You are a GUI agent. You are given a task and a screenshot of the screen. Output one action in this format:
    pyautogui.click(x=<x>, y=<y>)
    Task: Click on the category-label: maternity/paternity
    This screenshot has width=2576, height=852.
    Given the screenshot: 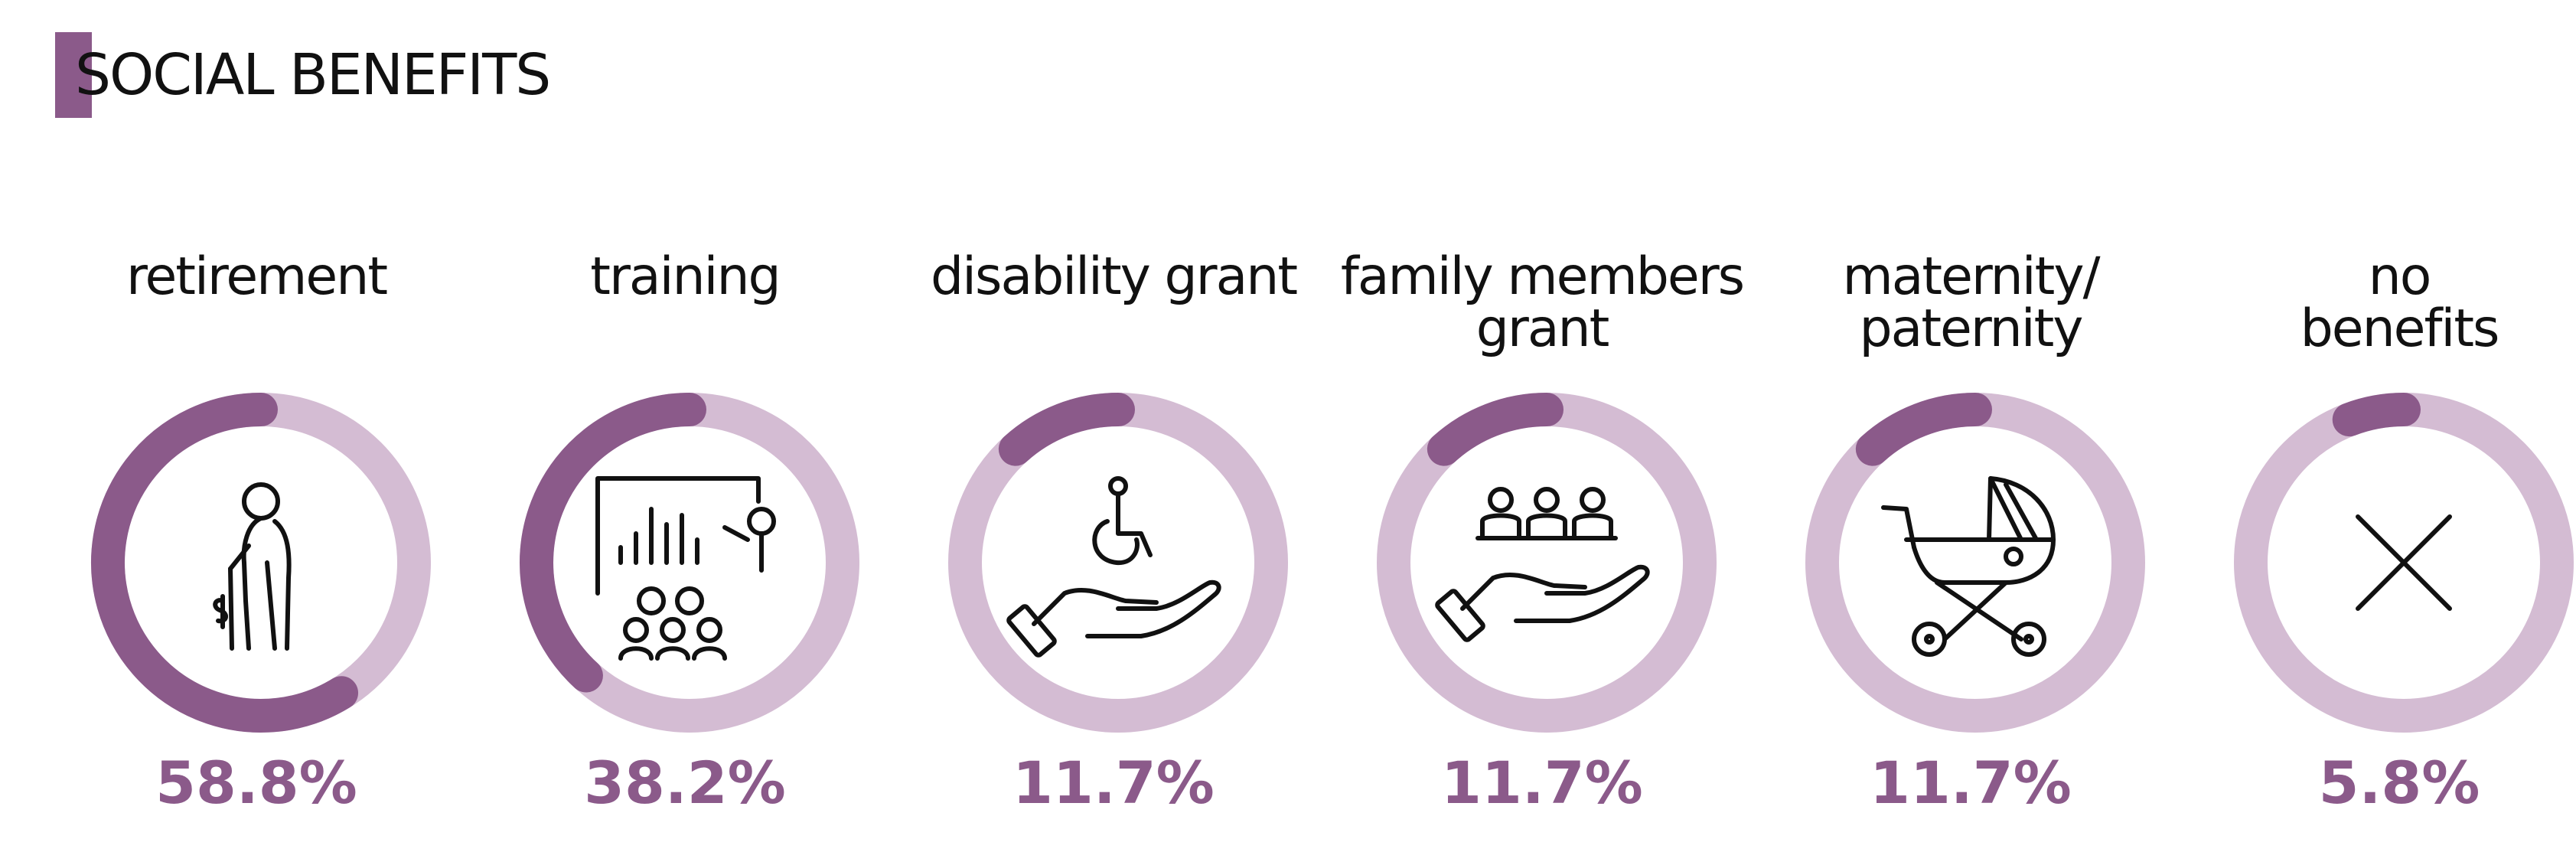 What is the action you would take?
    pyautogui.click(x=1971, y=303)
    